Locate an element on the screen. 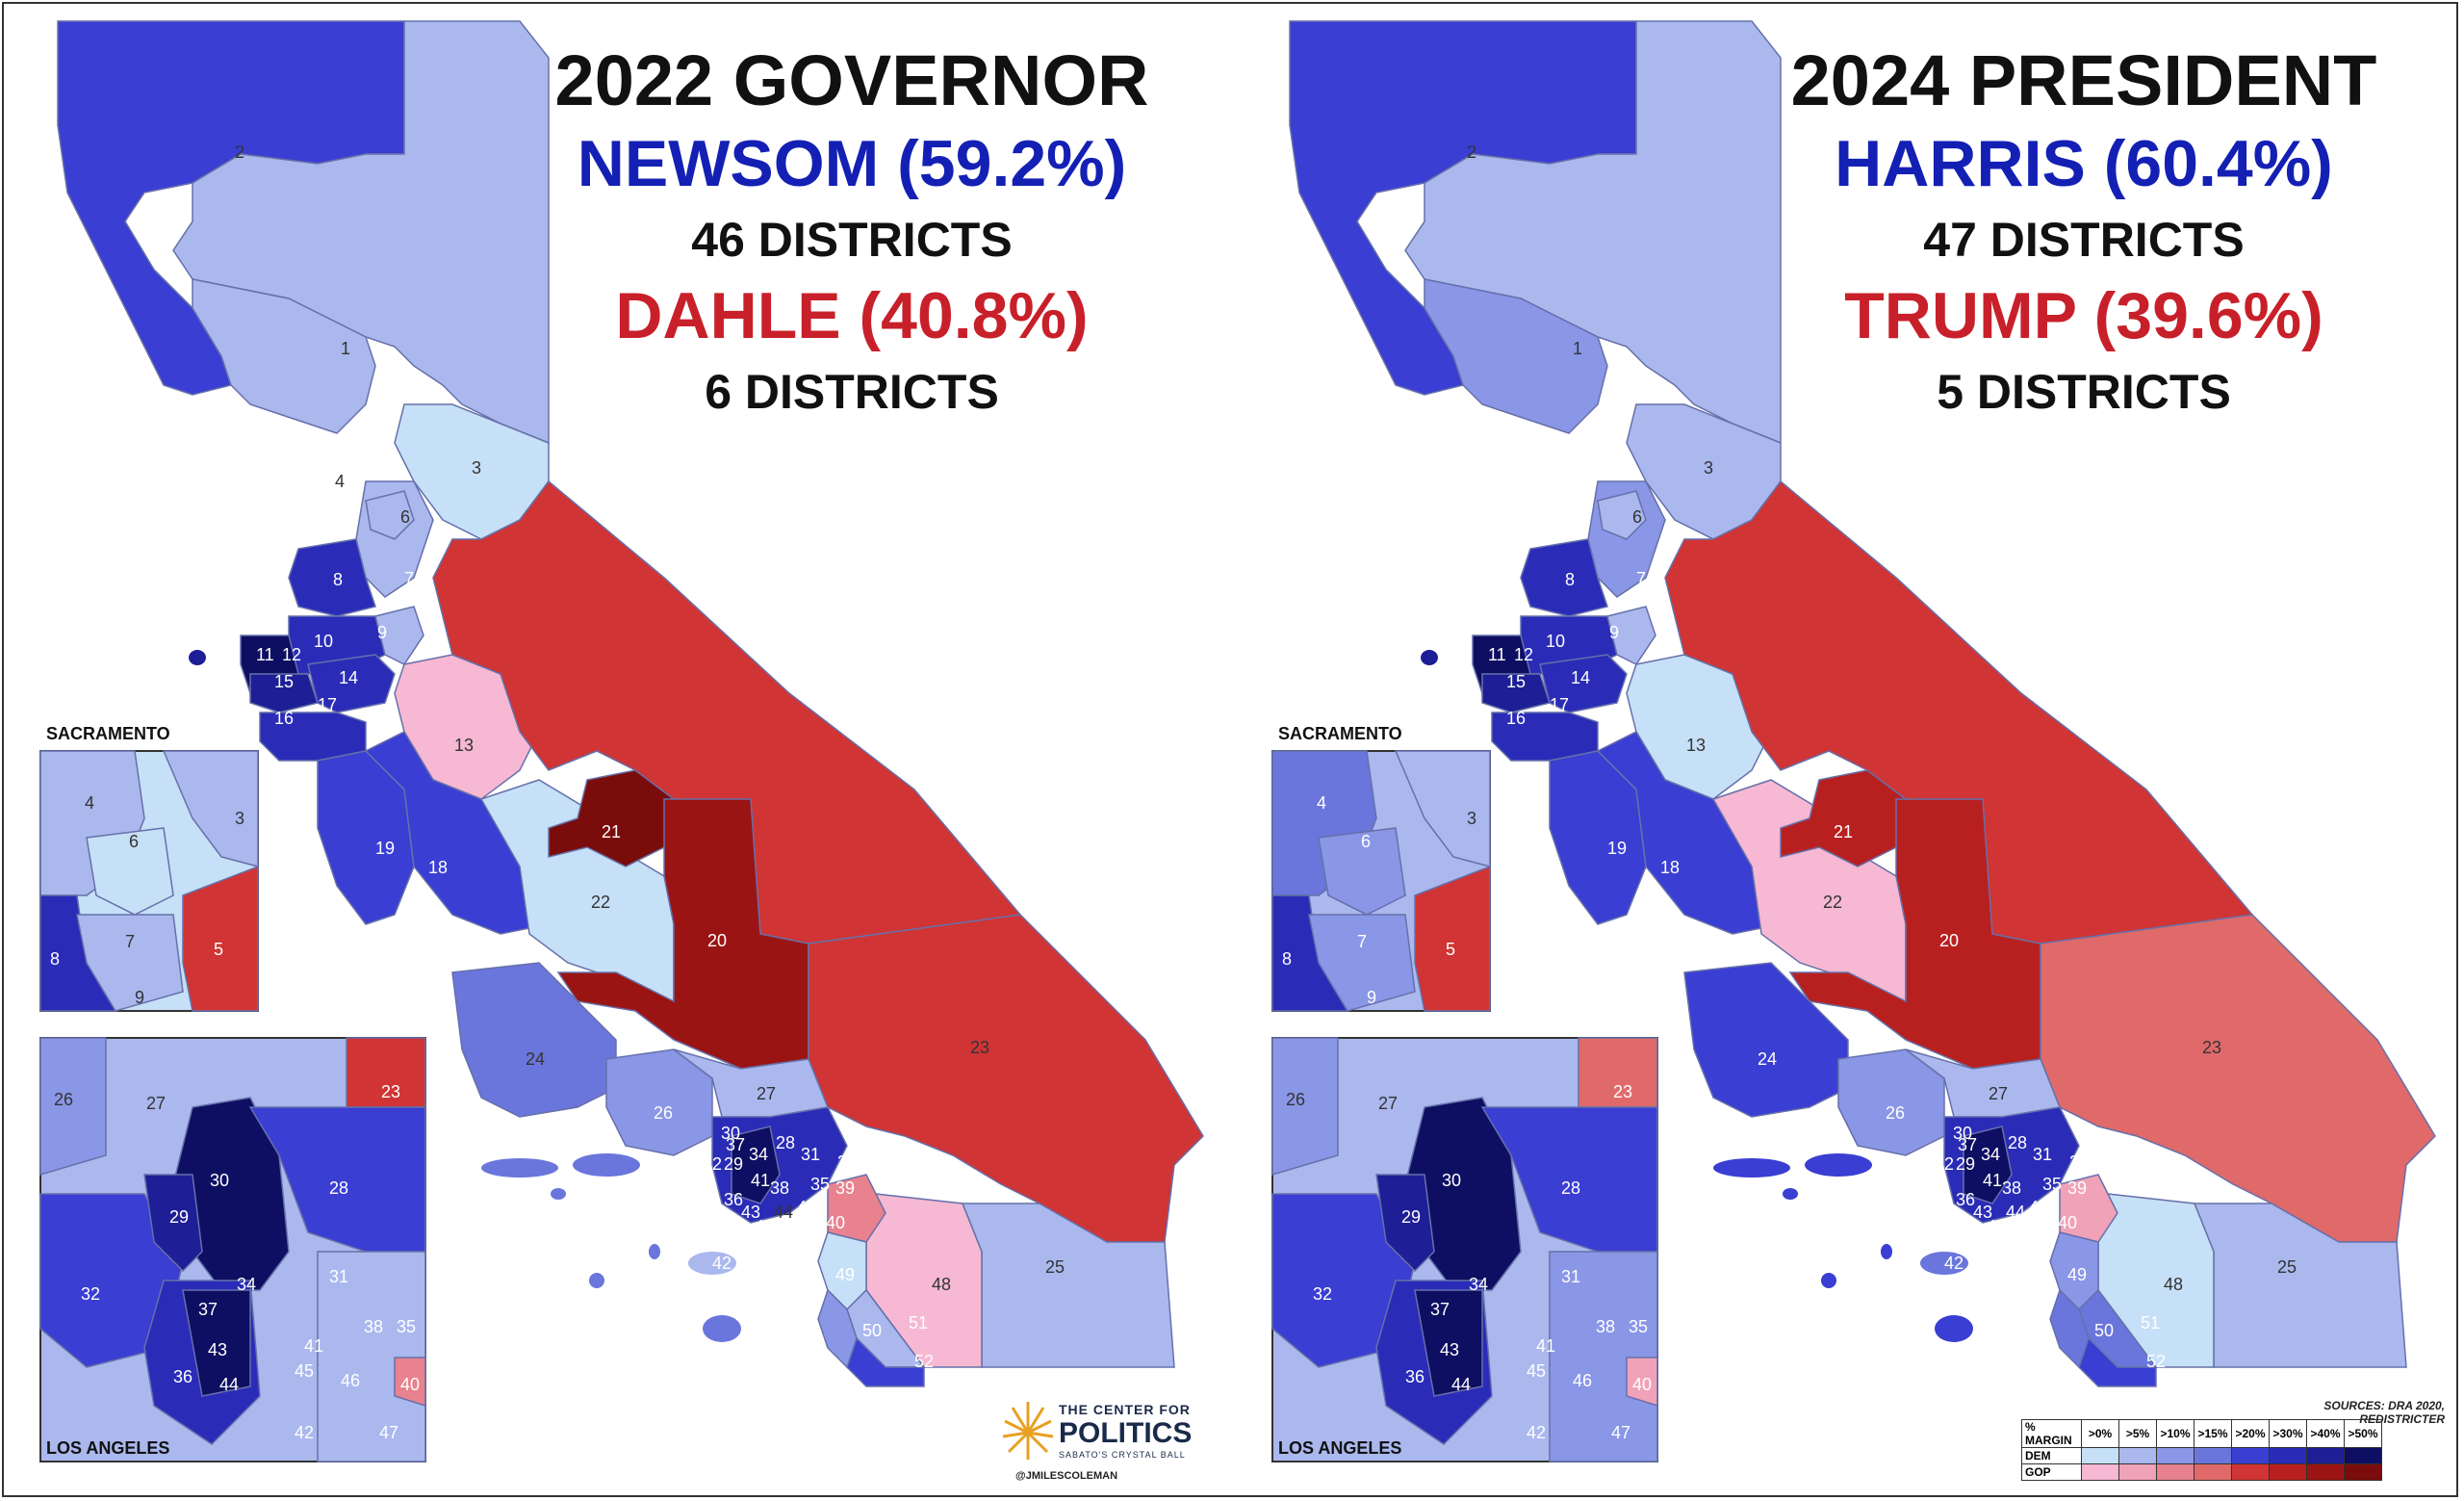 The height and width of the screenshot is (1501, 2464). logo-line3: SABATO'S CRYSTAL BALL is located at coordinates (1122, 1455).